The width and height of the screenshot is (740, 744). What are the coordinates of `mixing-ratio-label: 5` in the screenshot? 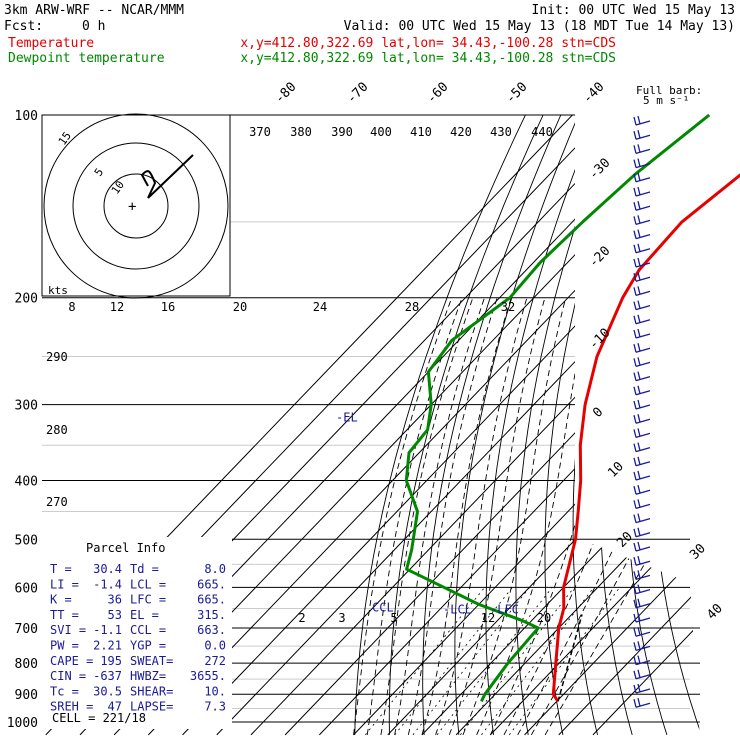 It's located at (393, 618).